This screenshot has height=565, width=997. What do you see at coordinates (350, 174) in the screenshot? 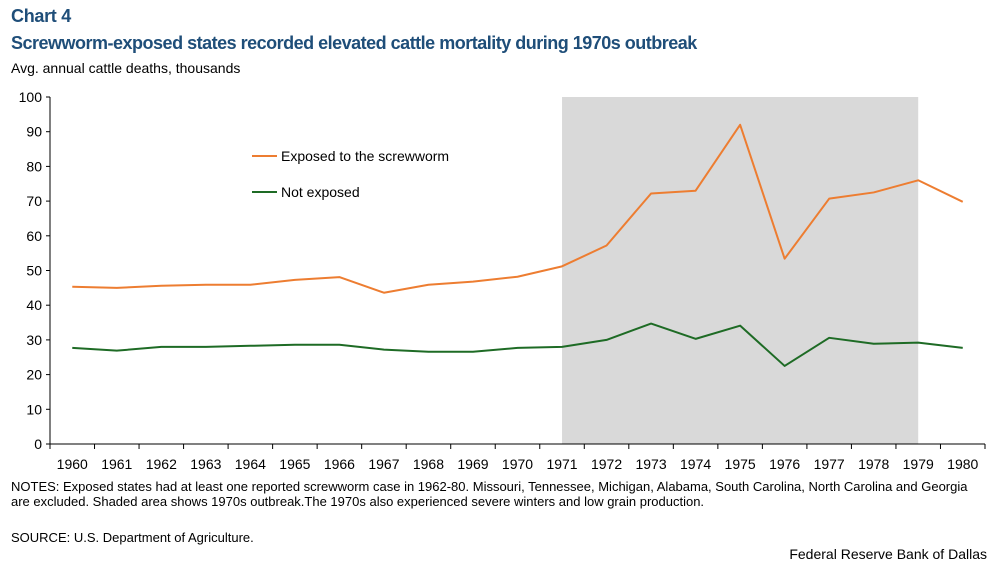
I see `legend: Exposed to the screwworm Not exposed` at bounding box center [350, 174].